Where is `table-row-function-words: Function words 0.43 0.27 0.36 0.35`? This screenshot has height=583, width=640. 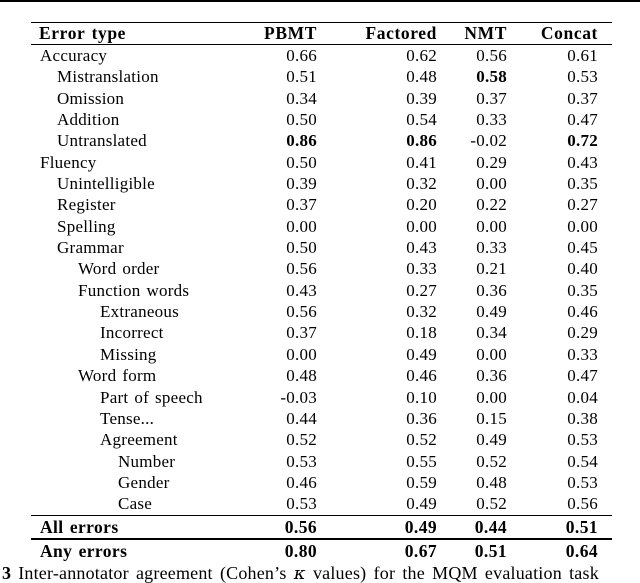 table-row-function-words: Function words 0.43 0.27 0.36 0.35 is located at coordinates (321, 290).